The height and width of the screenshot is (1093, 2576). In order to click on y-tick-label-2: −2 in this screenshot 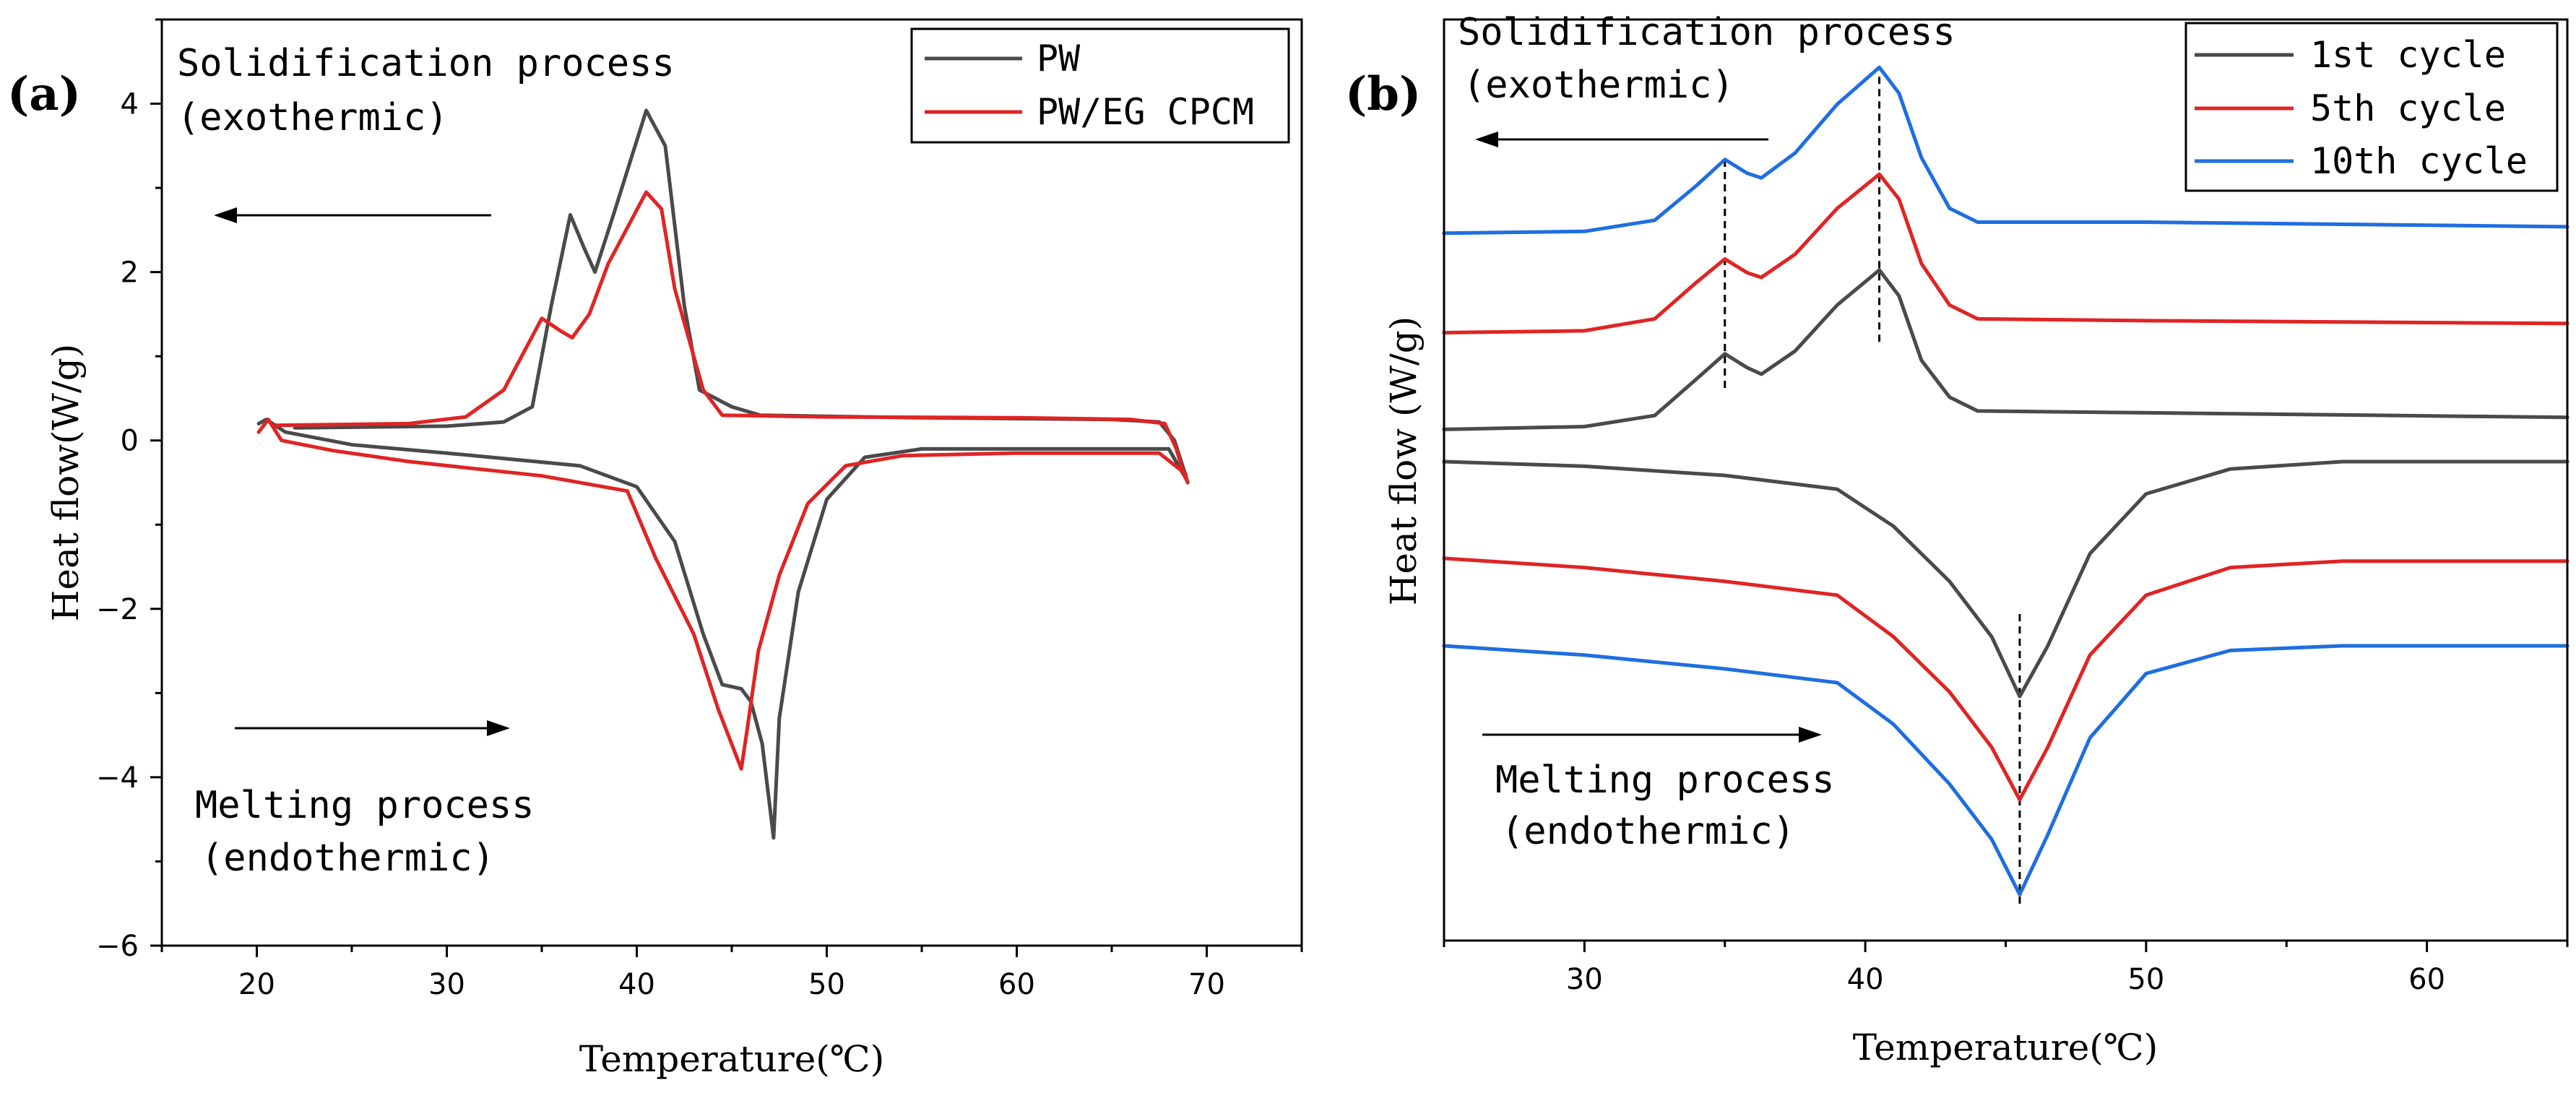, I will do `click(117, 609)`.